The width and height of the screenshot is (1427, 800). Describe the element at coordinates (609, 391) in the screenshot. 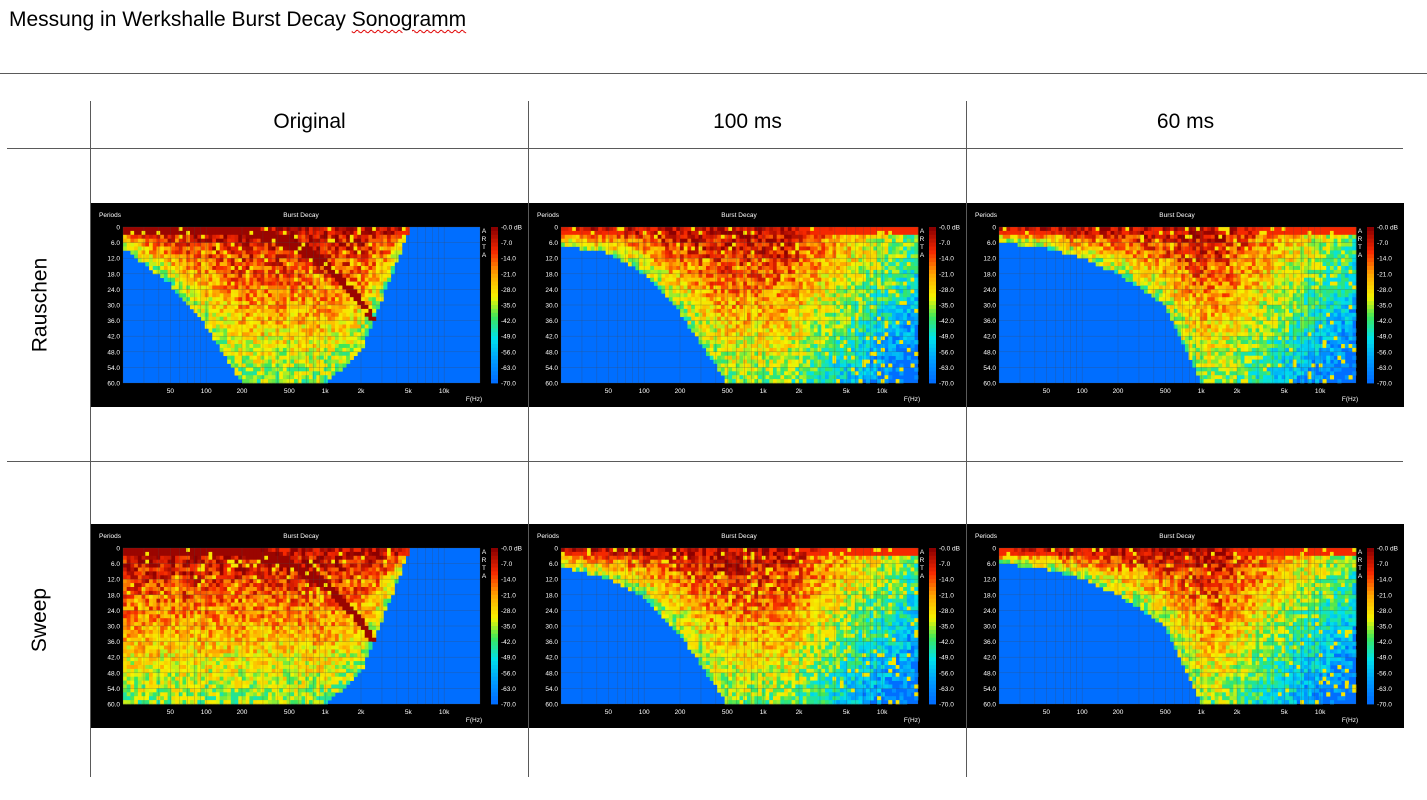

I see `x-tick-label: 50` at that location.